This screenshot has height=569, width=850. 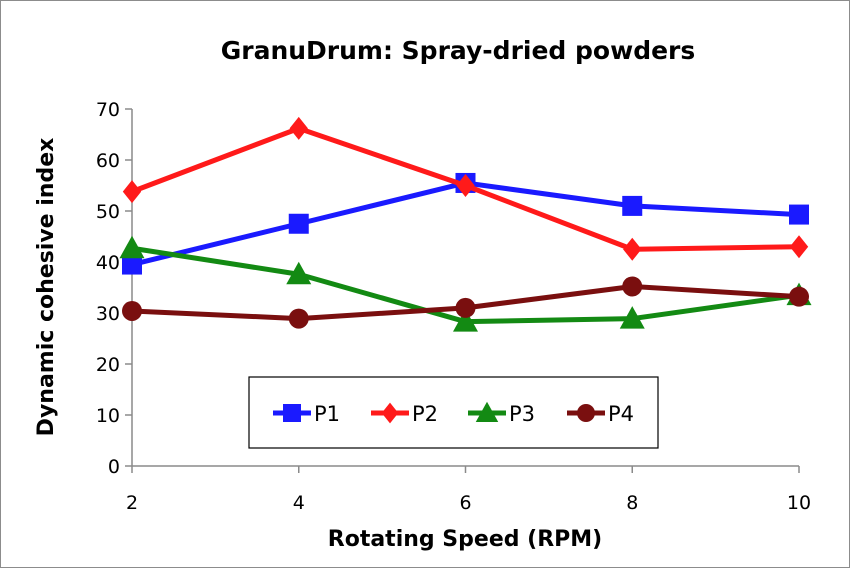 I want to click on x-tick-label: 4, so click(x=299, y=503).